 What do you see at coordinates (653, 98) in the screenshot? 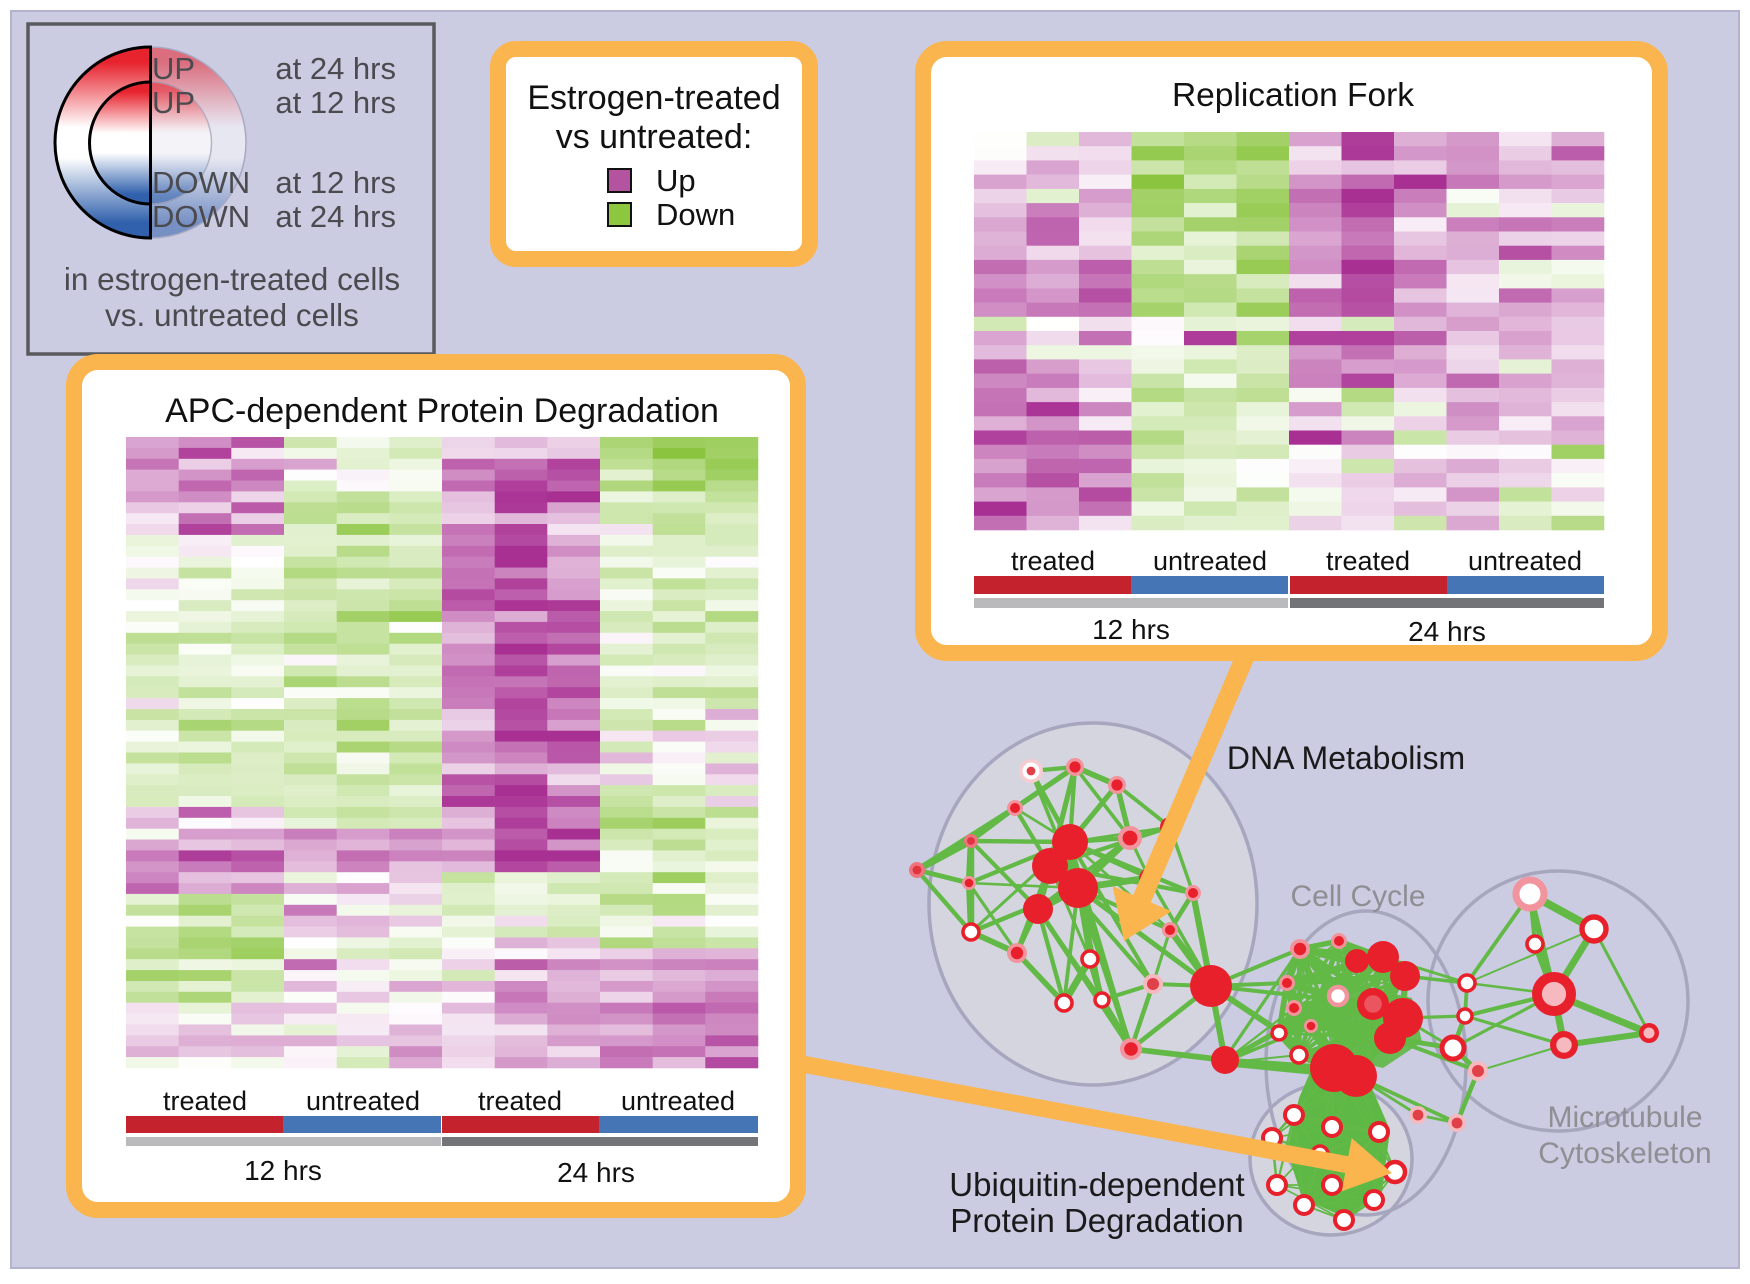
I see `svg-text: Estrogen-treated` at bounding box center [653, 98].